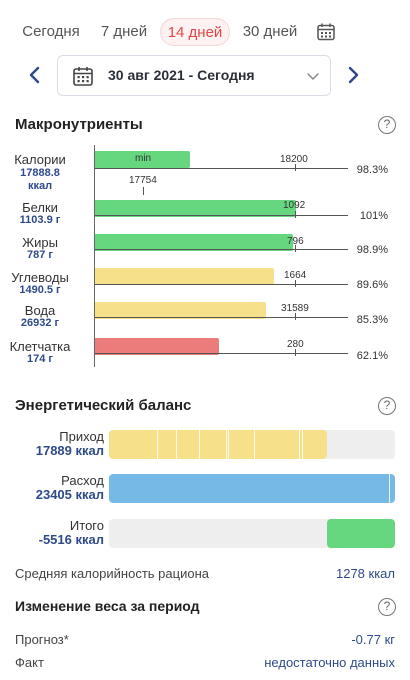 The height and width of the screenshot is (680, 410). I want to click on macros-title: Макронутриенты, so click(79, 124).